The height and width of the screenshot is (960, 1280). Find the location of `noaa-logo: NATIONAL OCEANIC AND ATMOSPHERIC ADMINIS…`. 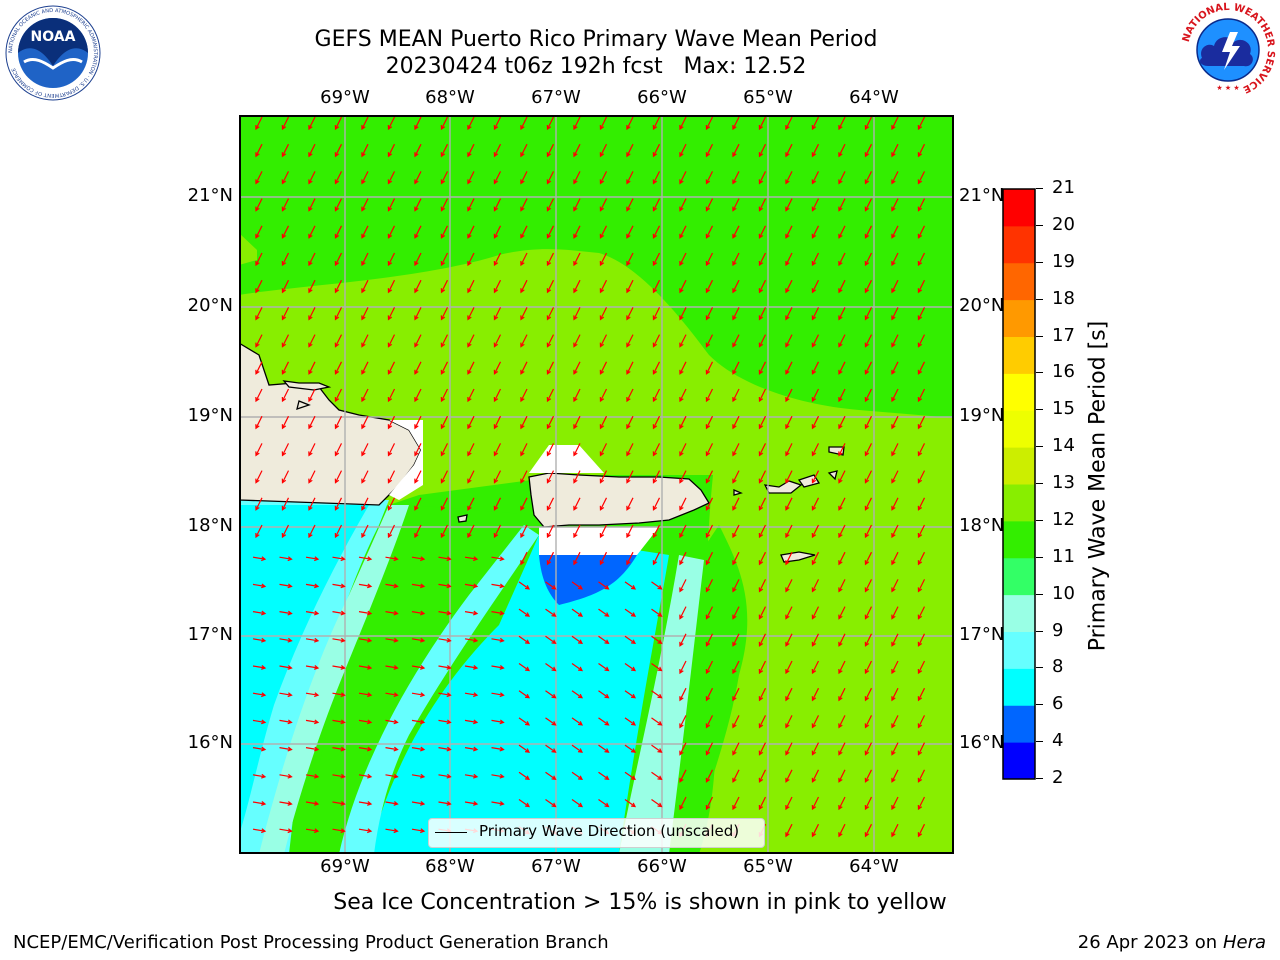

noaa-logo: NATIONAL OCEANIC AND ATMOSPHERIC ADMINIS… is located at coordinates (53, 53).